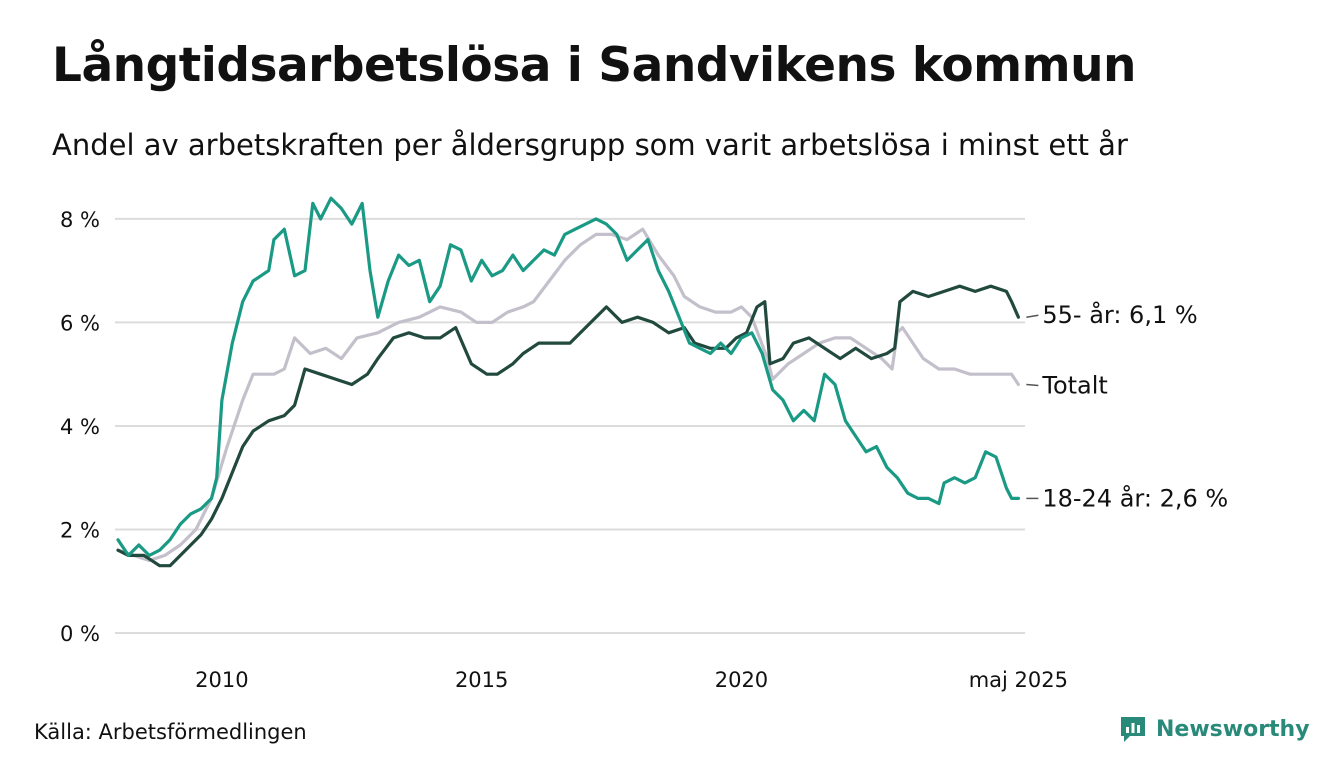 This screenshot has height=780, width=1340. Describe the element at coordinates (80, 323) in the screenshot. I see `y-tick-label: 6 %` at that location.